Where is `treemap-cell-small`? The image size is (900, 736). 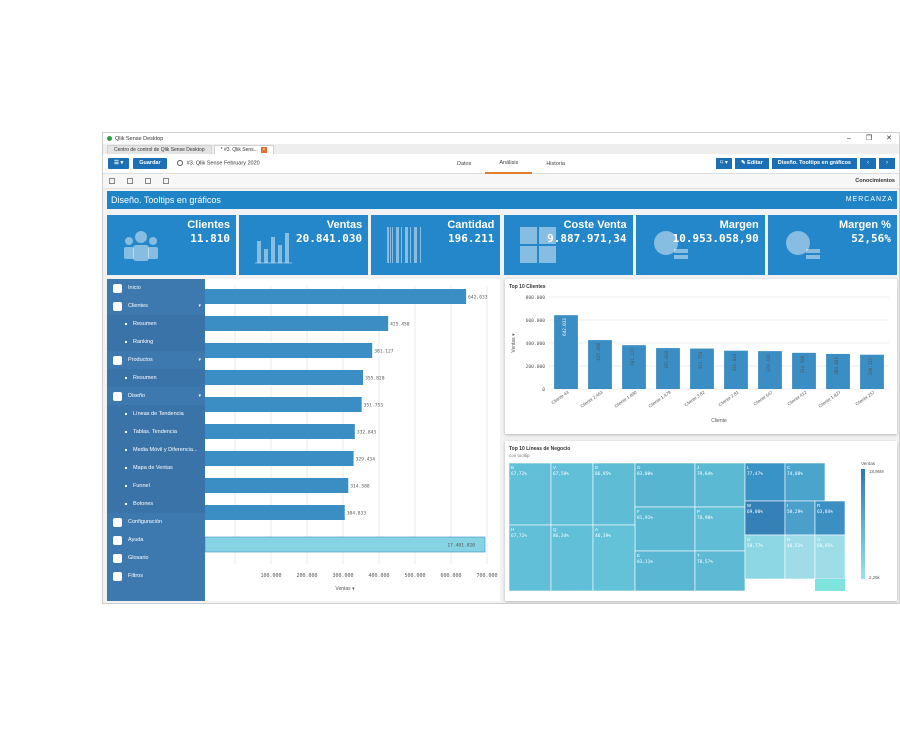
treemap-cell-small is located at coordinates (830, 585).